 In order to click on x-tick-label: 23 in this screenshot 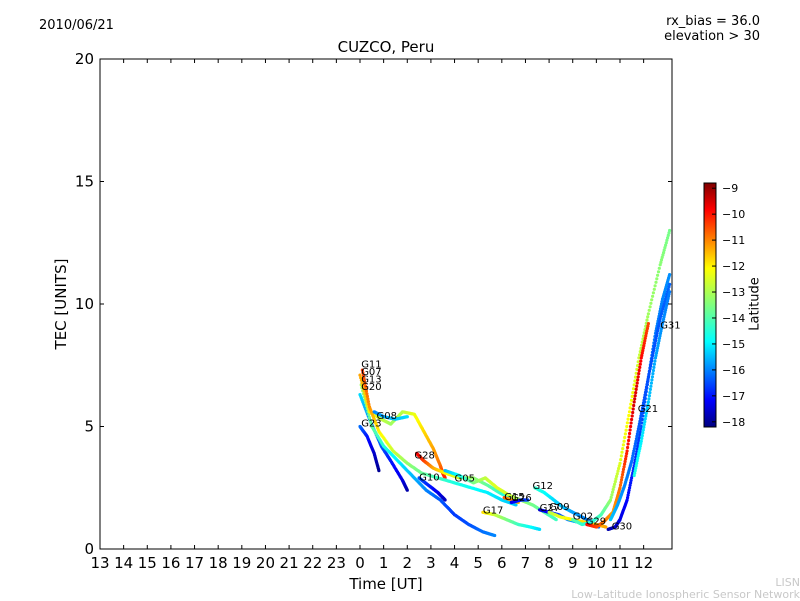, I will do `click(336, 563)`.